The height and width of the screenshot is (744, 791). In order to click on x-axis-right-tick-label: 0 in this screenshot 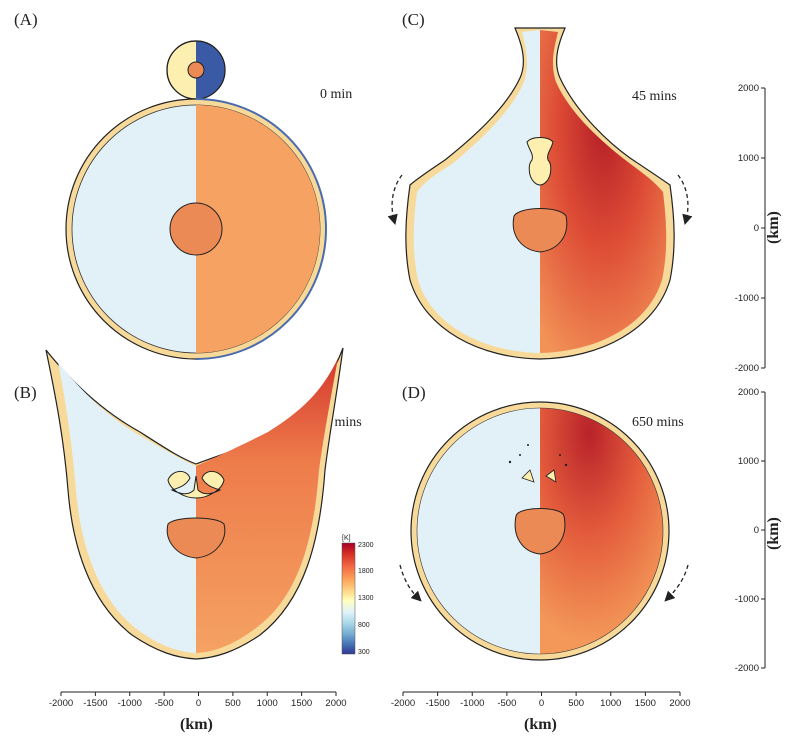, I will do `click(541, 703)`.